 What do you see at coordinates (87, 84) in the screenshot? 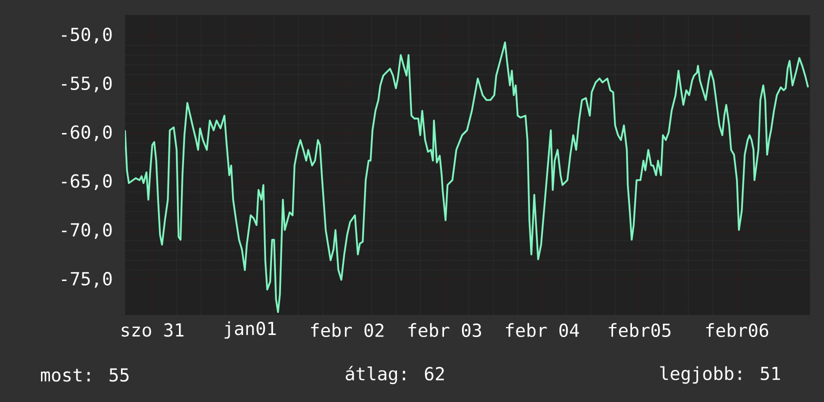
I see `y-tick-label: -55,0` at bounding box center [87, 84].